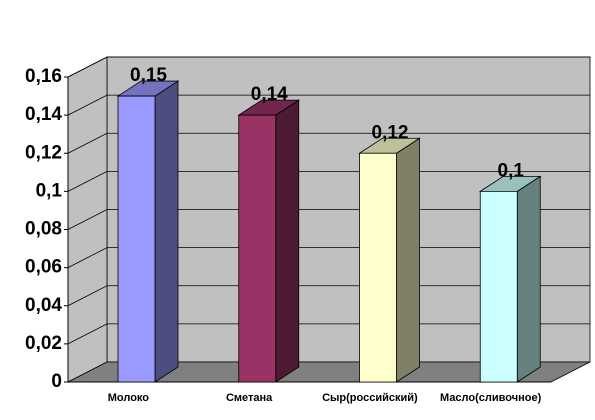 This screenshot has width=595, height=420. Describe the element at coordinates (43, 229) in the screenshot. I see `y-tick-label: 0,08` at that location.